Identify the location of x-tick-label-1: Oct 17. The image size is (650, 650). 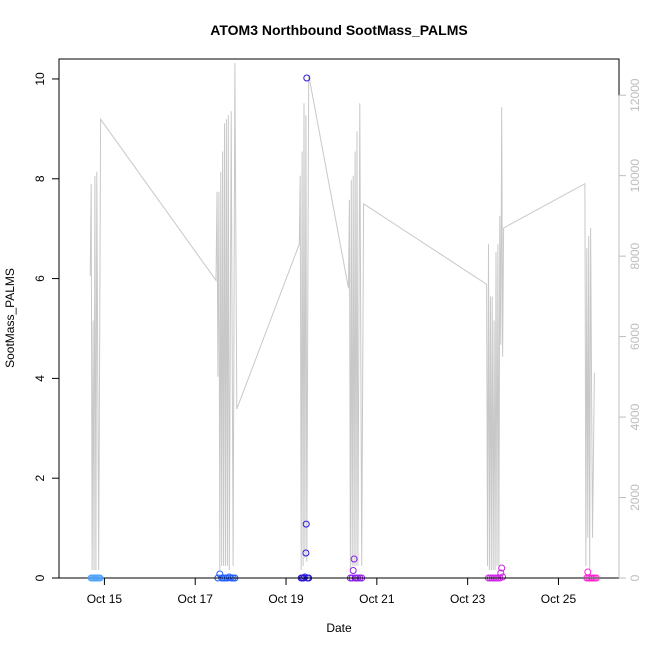
(196, 599).